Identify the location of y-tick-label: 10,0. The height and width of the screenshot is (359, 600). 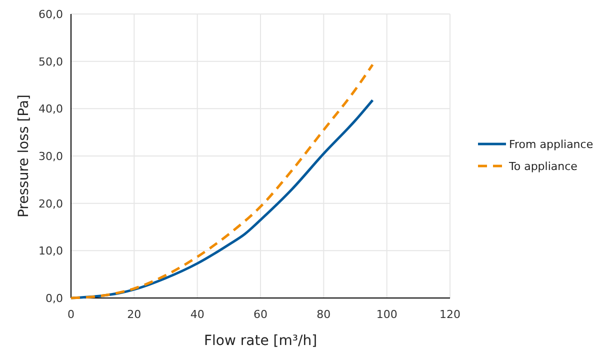
(50, 251).